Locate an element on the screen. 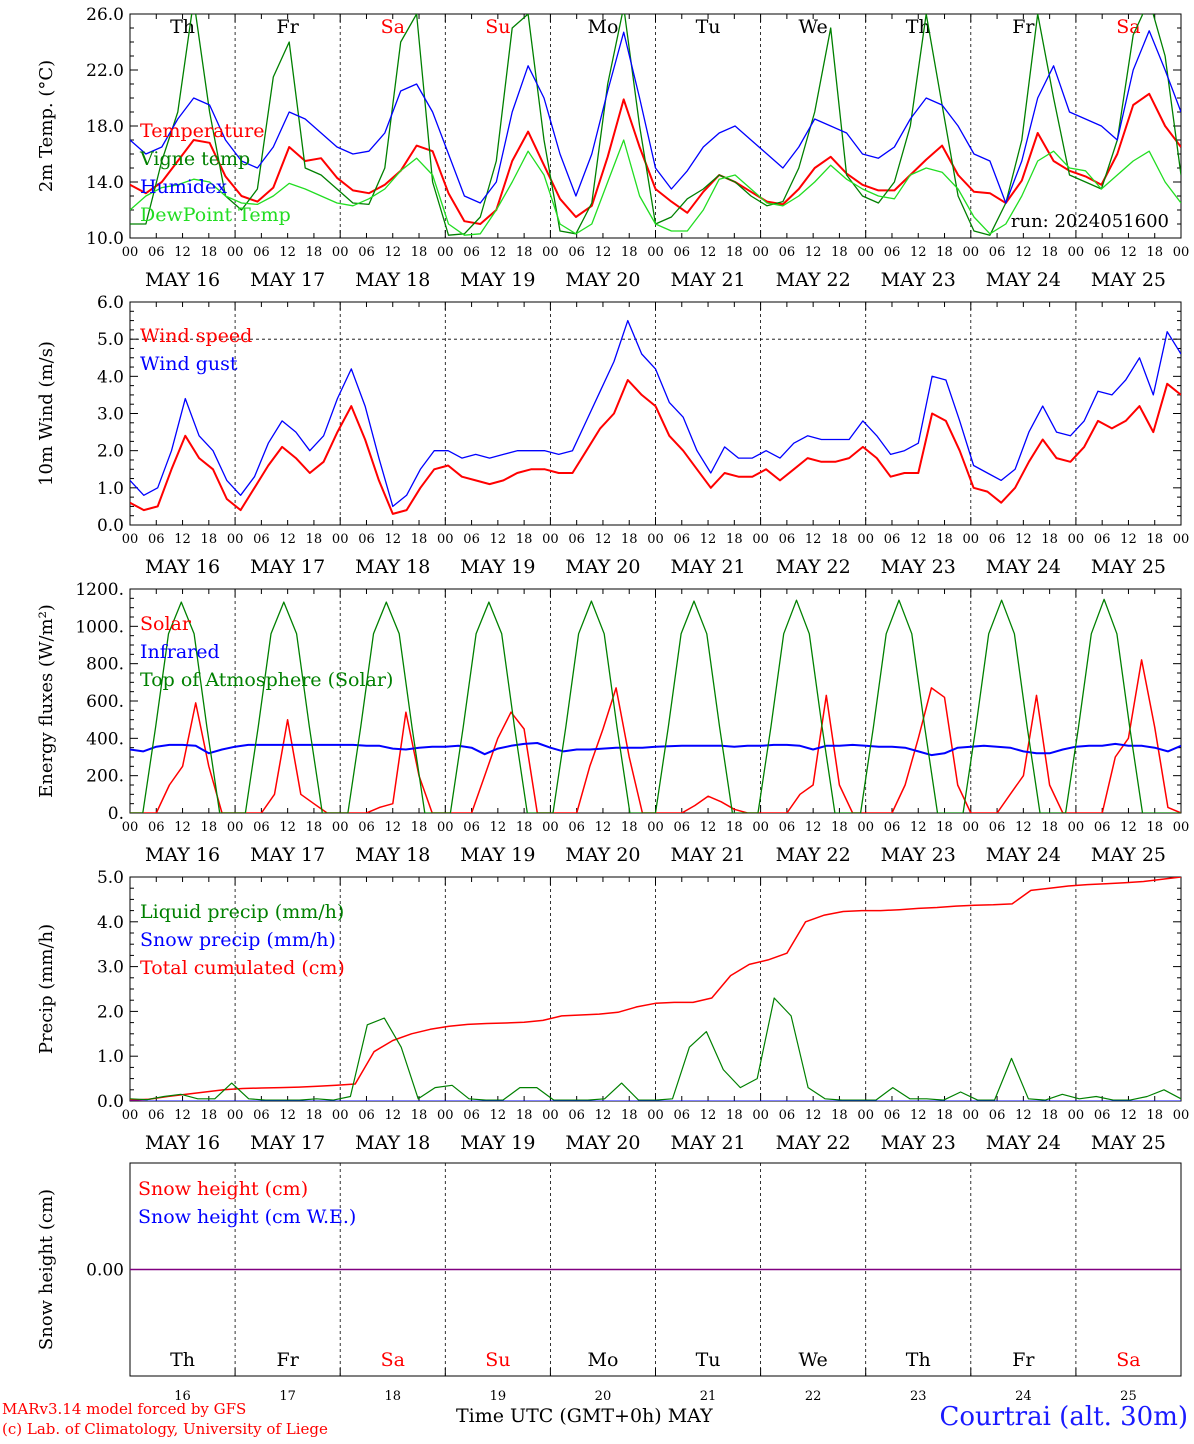 Image resolution: width=1194 pixels, height=1444 pixels. y-tick-label: 22.0 is located at coordinates (105, 71).